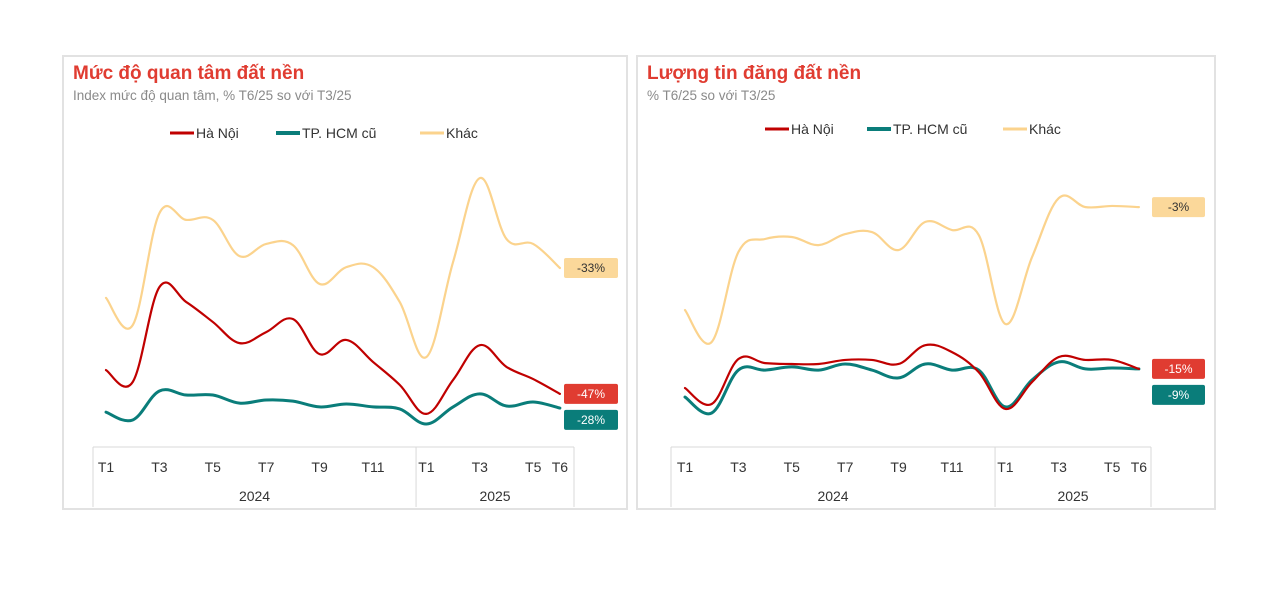 Image resolution: width=1284 pixels, height=589 pixels. I want to click on badge-label: -47%, so click(591, 394).